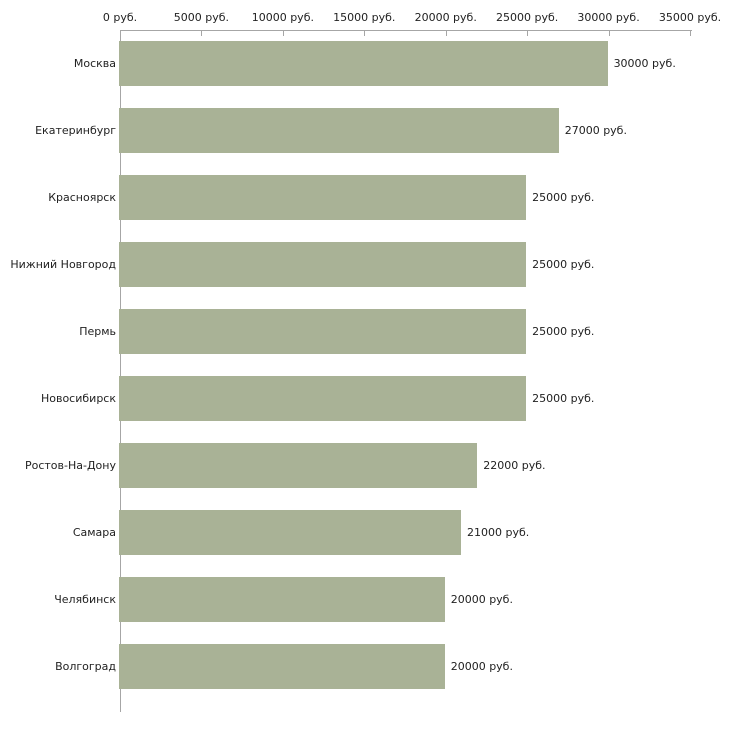 The height and width of the screenshot is (730, 730). Describe the element at coordinates (75, 130) in the screenshot. I see `category-label: Екатеринбург` at that location.